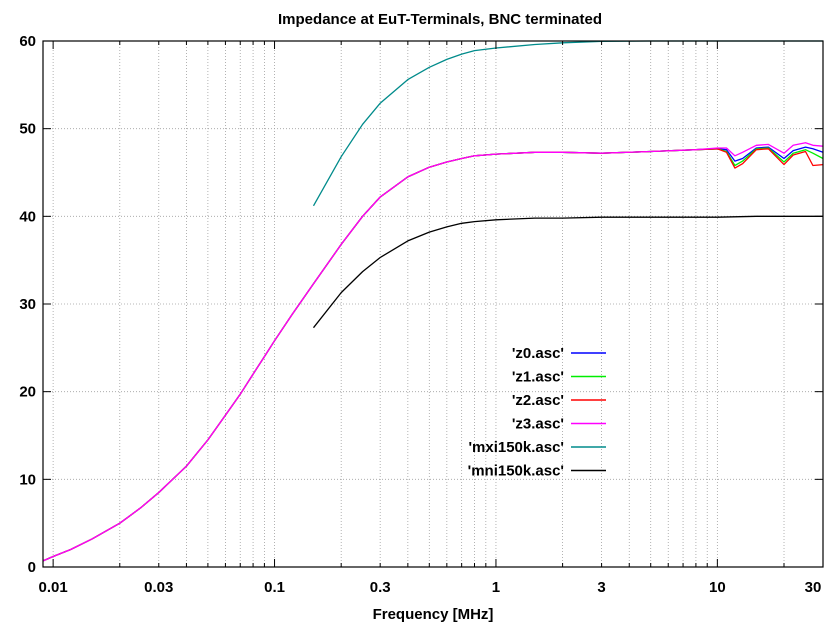 The image size is (837, 627). Describe the element at coordinates (27, 392) in the screenshot. I see `y-tick-label: 20` at that location.